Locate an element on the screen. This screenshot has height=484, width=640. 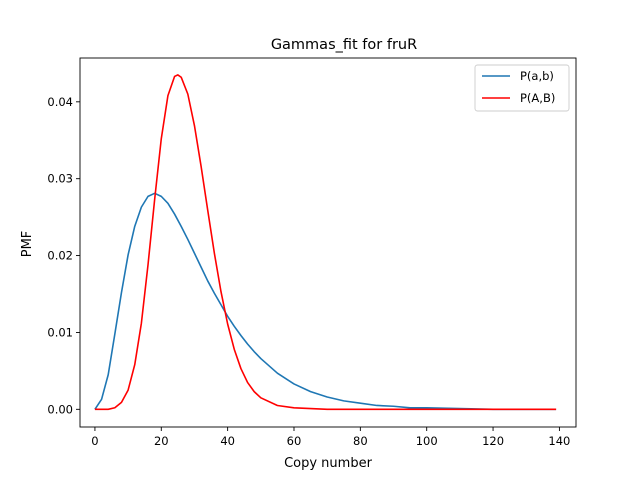
y-tick-label: 0.00 is located at coordinates (60, 409).